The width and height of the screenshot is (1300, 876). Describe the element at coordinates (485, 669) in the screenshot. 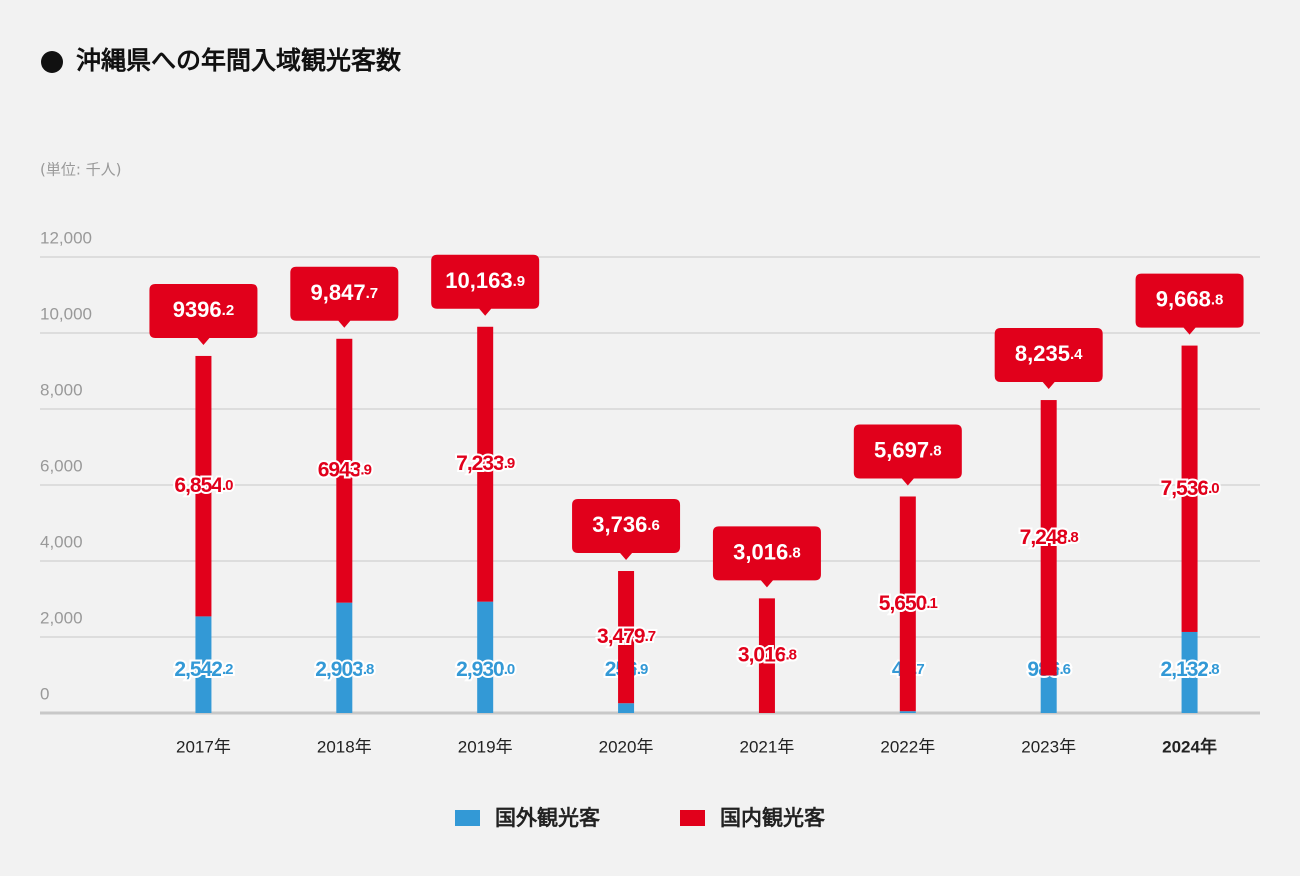

I see `segment-label: 2,930.0` at that location.